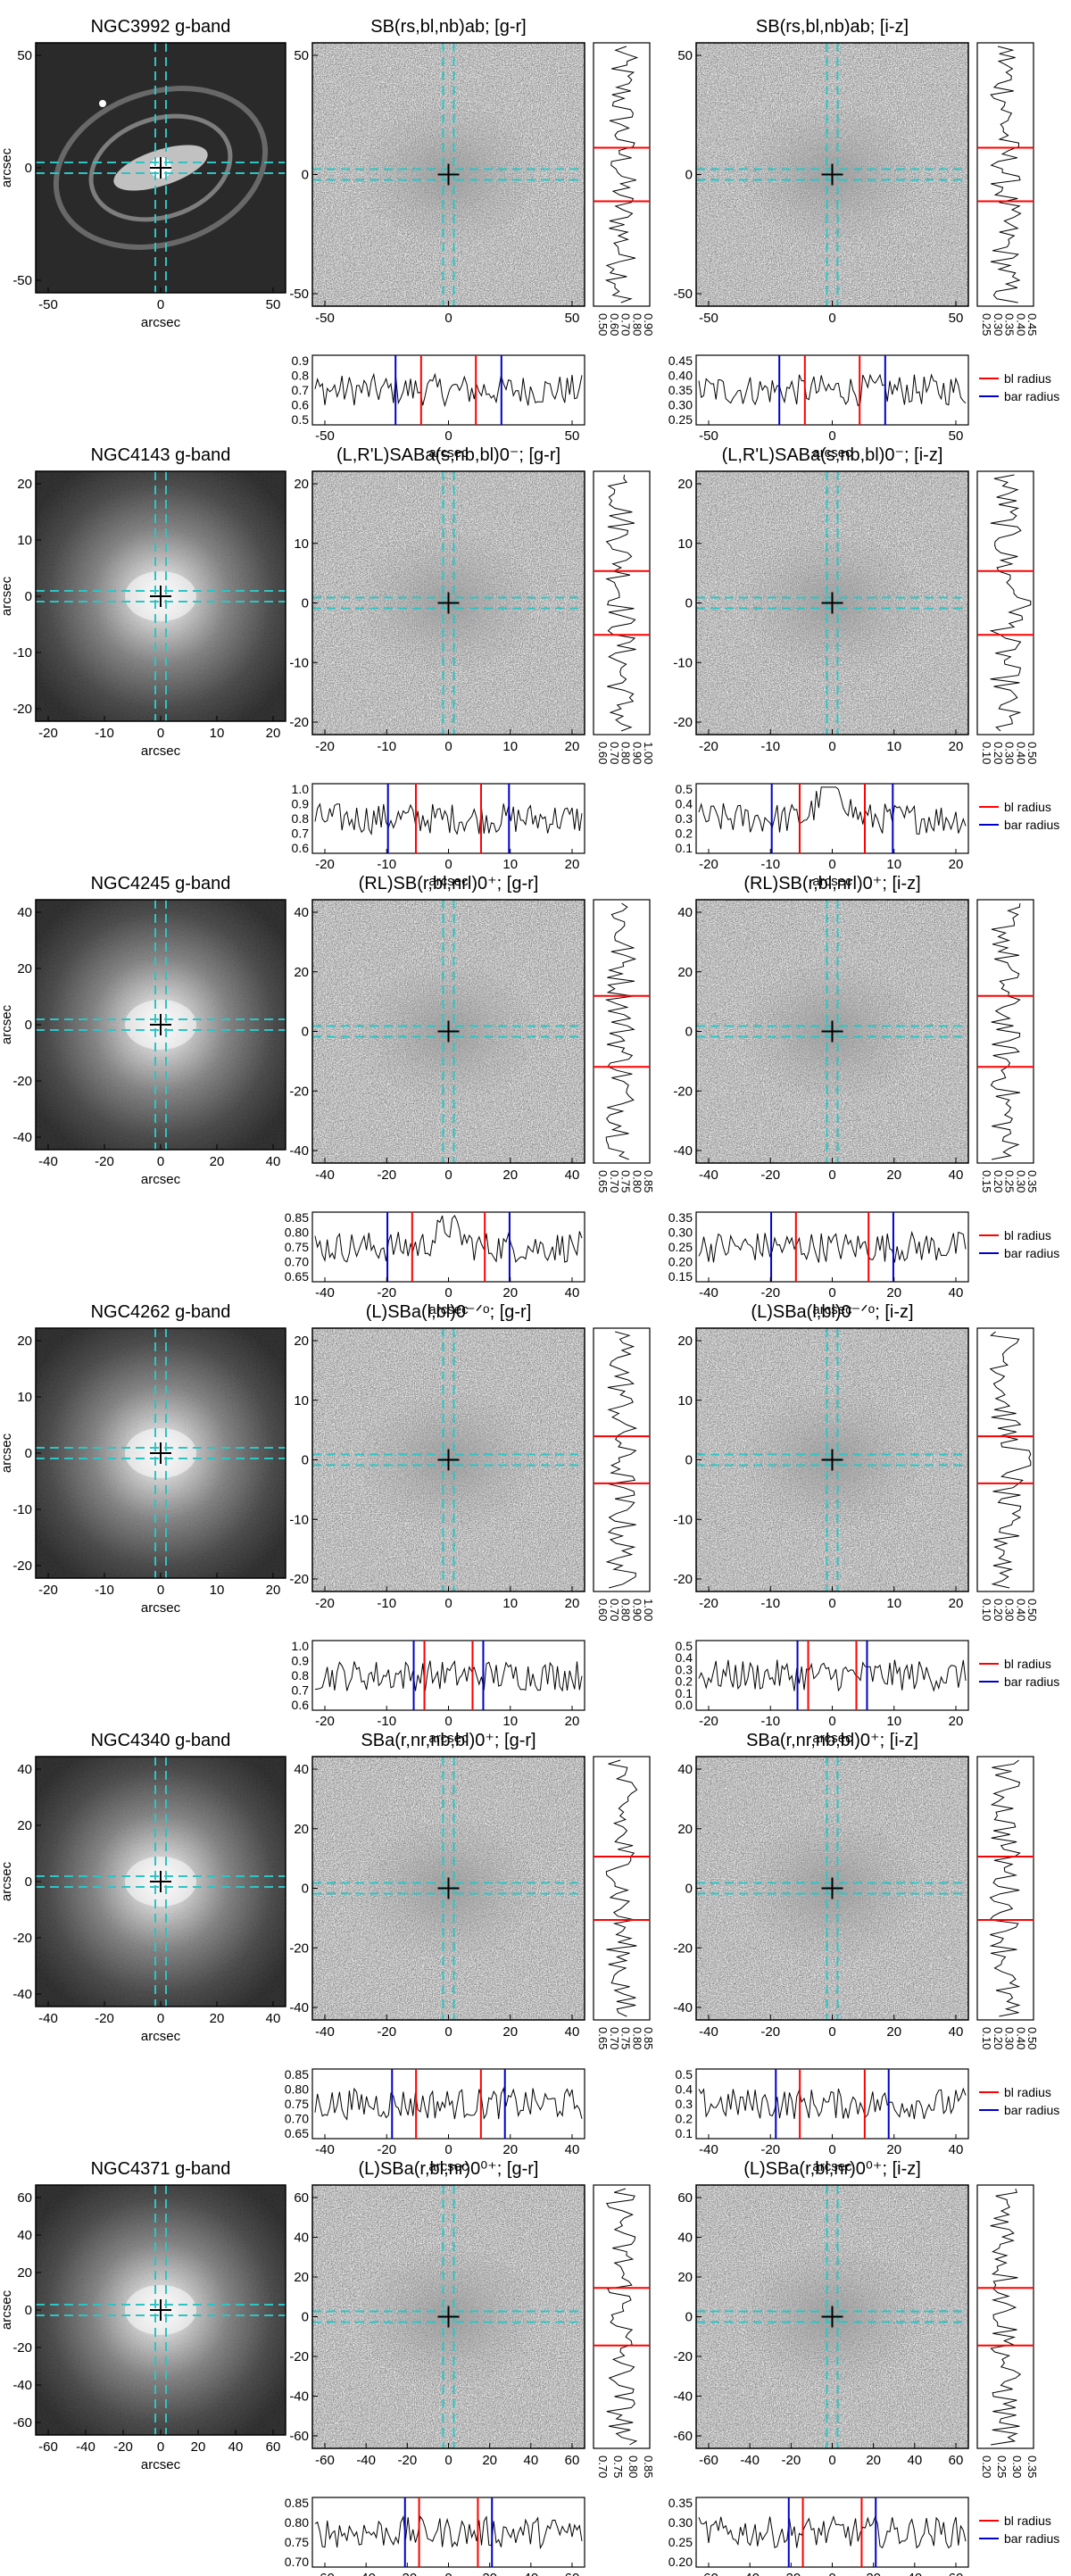 The image size is (1071, 2576). I want to click on side-tick-label: 0.50, so click(1032, 1610).